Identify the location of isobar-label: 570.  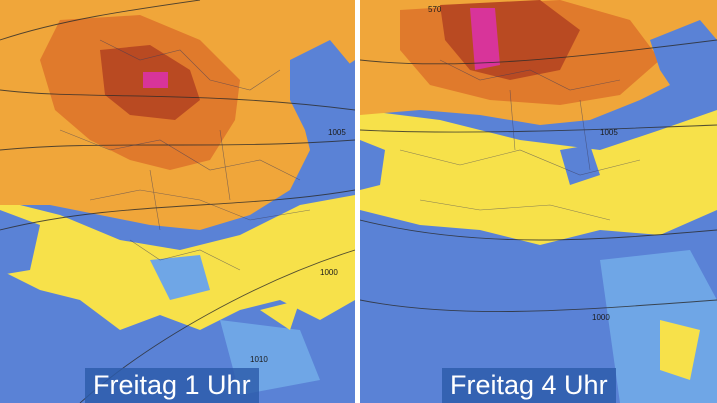
(435, 9).